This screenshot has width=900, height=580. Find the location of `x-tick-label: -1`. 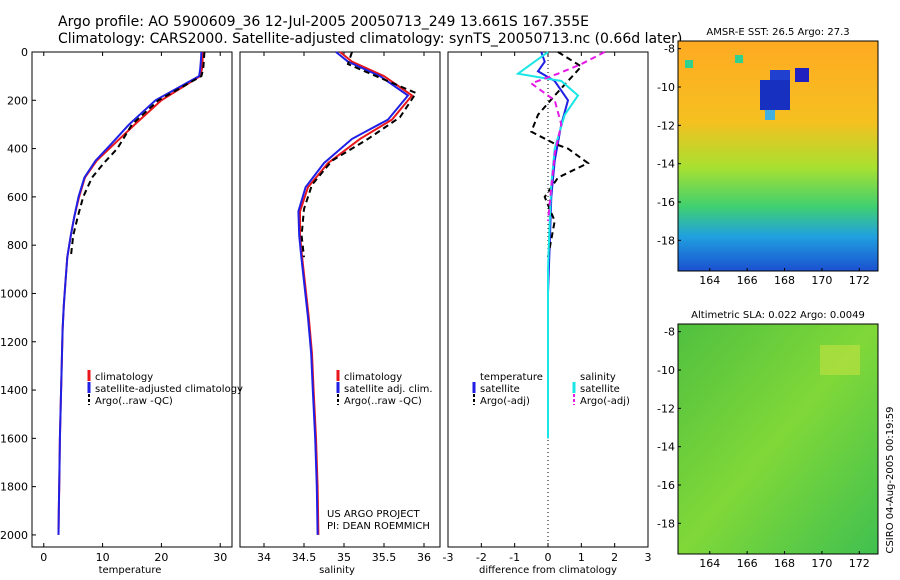

x-tick-label: -1 is located at coordinates (514, 557).